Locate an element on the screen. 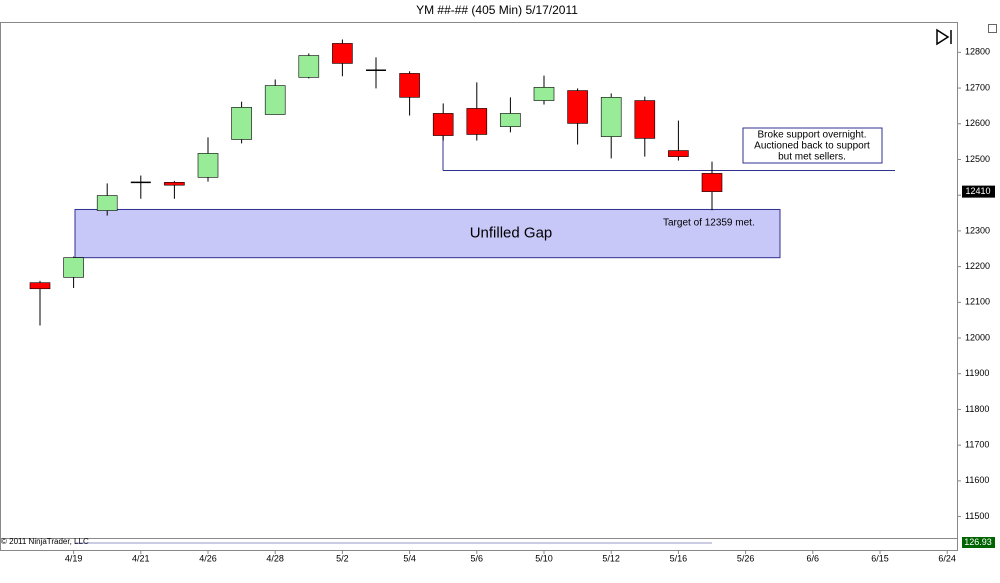 The height and width of the screenshot is (583, 1000). x-tick-label: 6/24 is located at coordinates (947, 558).